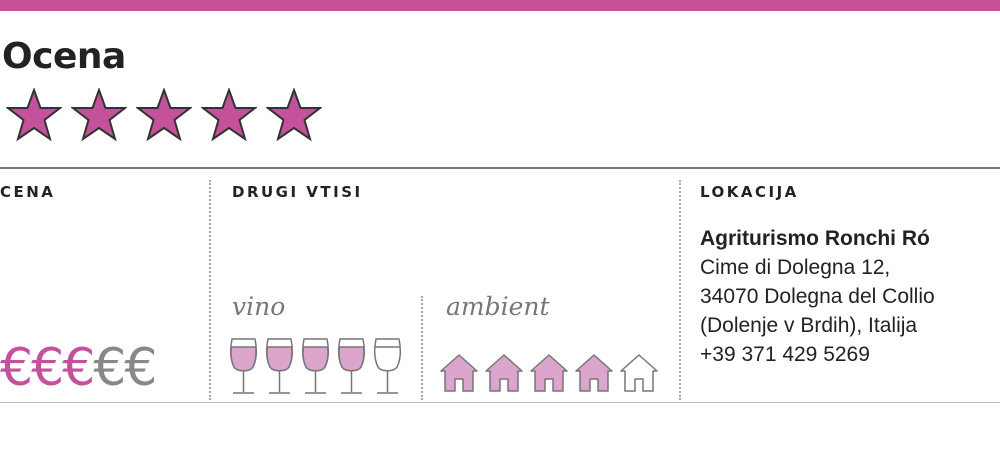 The width and height of the screenshot is (1000, 475). I want to click on address-line: (Dolenje v Brdih), Italija, so click(809, 325).